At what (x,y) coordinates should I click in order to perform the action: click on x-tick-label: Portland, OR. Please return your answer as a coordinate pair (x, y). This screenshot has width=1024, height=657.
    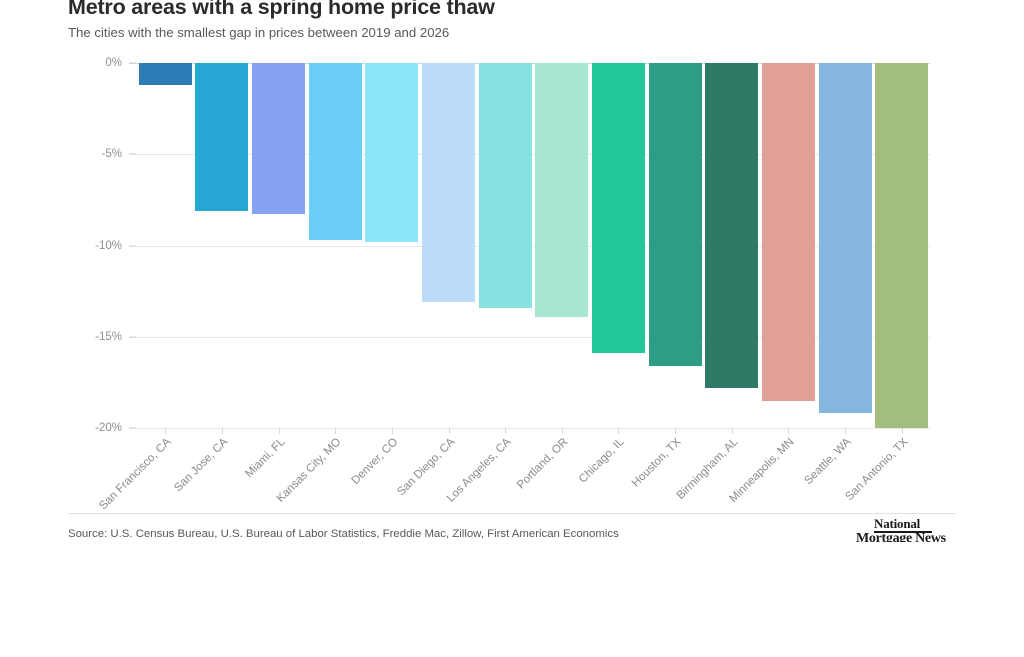
    Looking at the image, I should click on (542, 464).